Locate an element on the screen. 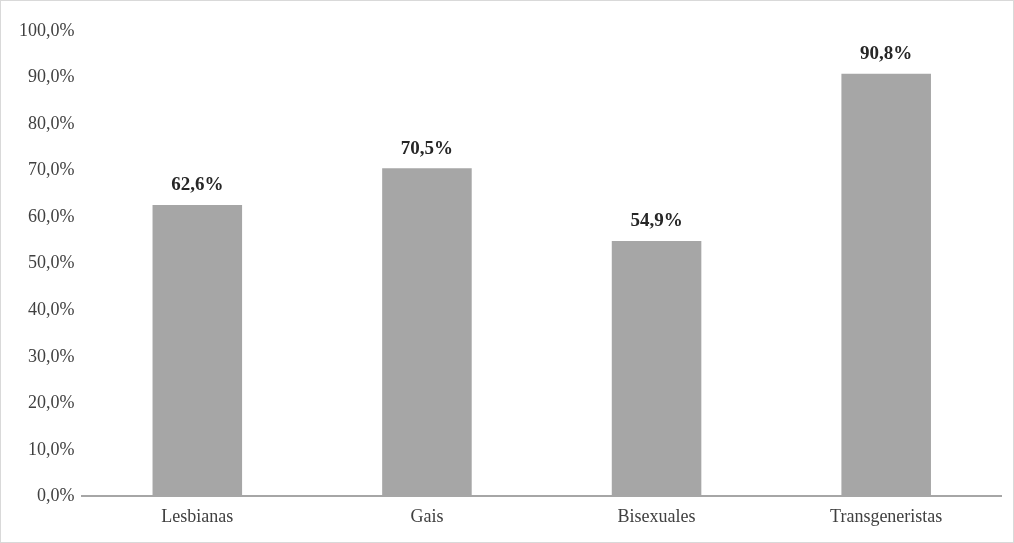 The image size is (1014, 543). y-tick-label: 70,0% is located at coordinates (51, 169).